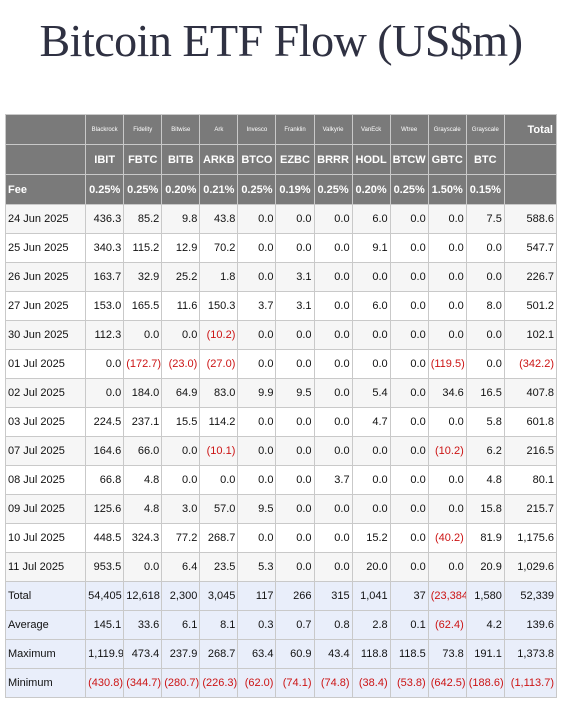  I want to click on fee-label: Fee, so click(45, 189).